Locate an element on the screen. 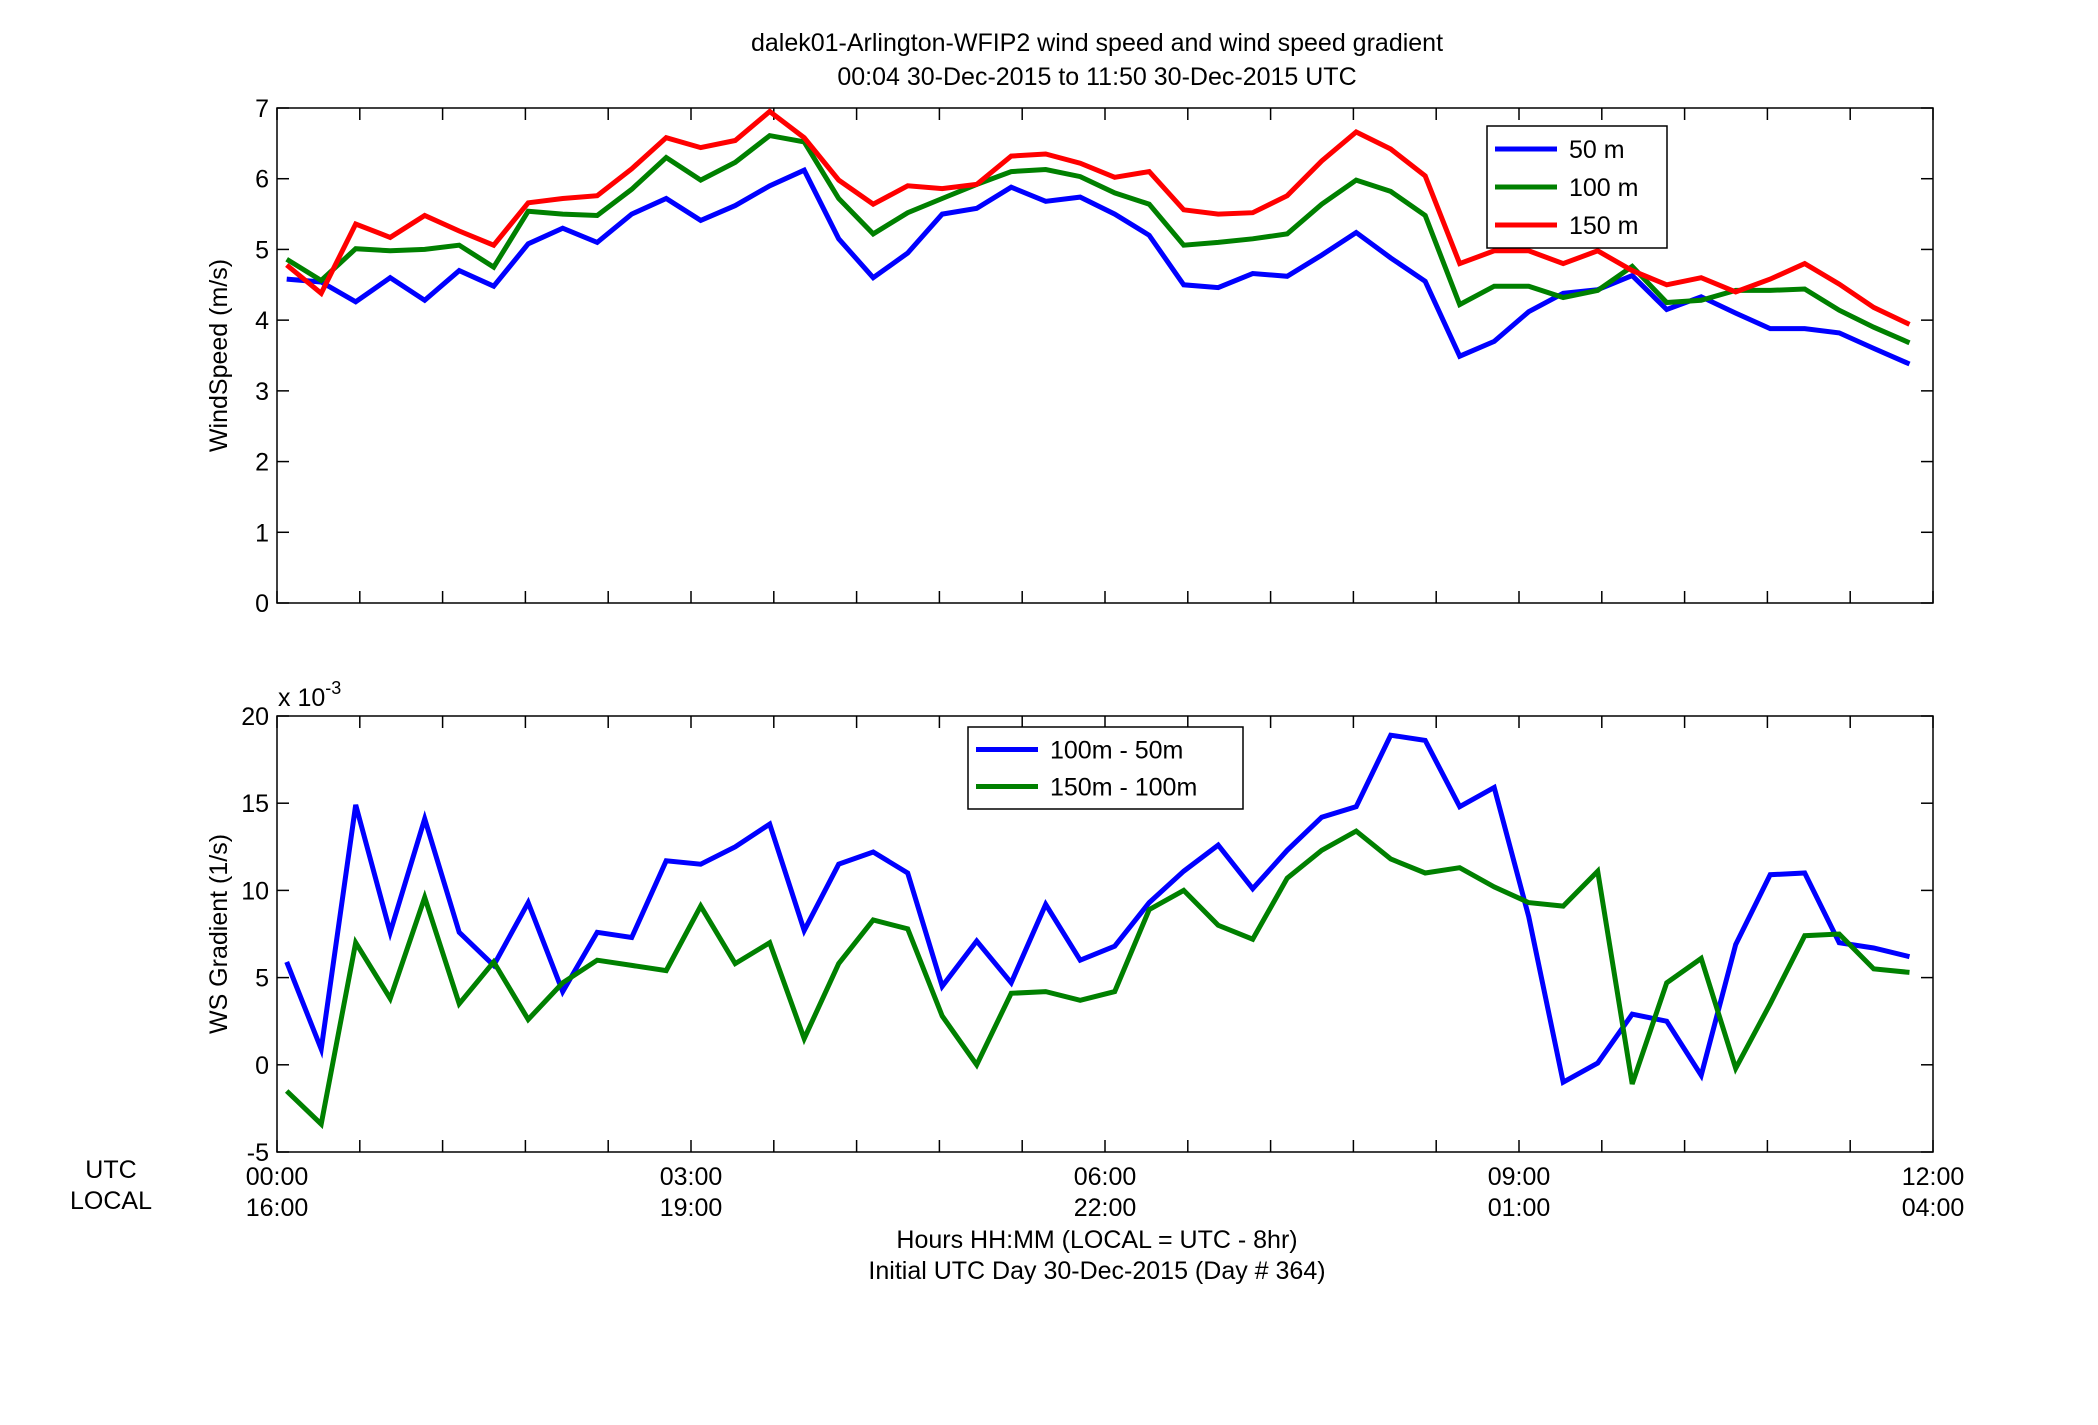 This screenshot has height=1425, width=2098. y-axis-label: WS Gradient (1/s) is located at coordinates (219, 934).